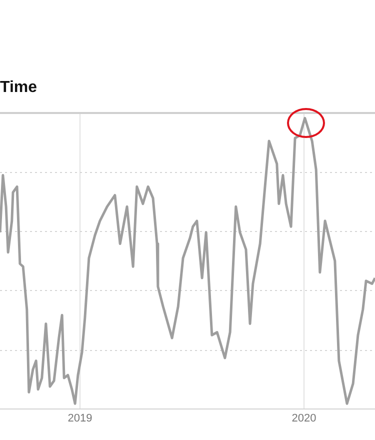  I want to click on x-tick-label: 2019, so click(80, 418).